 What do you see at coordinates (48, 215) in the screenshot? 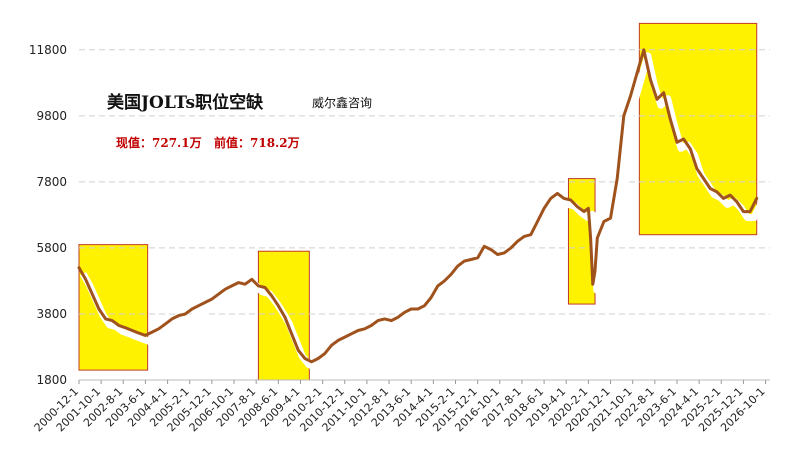
I see `y-axis-ticks: 1800 3800 5800 7800 9800 11800` at bounding box center [48, 215].